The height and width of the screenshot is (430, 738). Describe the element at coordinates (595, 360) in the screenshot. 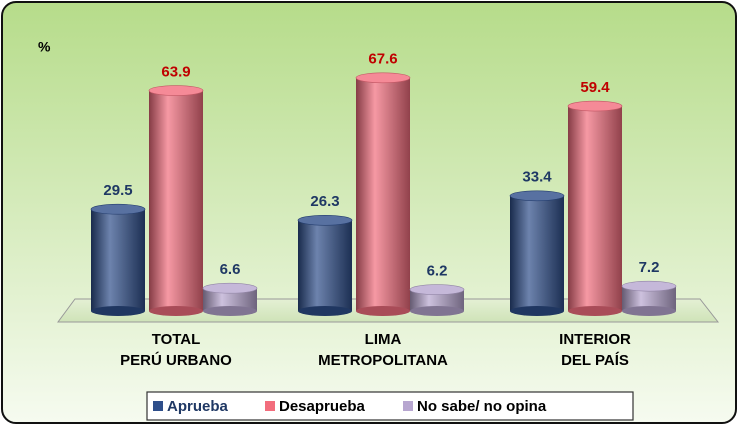

I see `category-label: DEL PAÍS` at that location.